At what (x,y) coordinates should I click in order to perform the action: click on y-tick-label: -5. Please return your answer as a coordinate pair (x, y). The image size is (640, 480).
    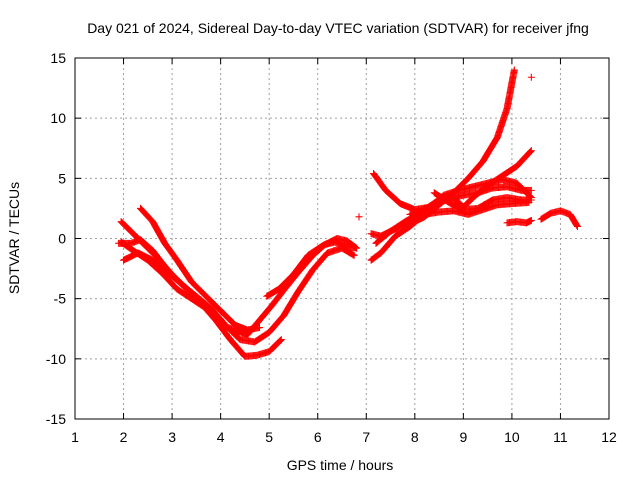
    Looking at the image, I should click on (60, 299).